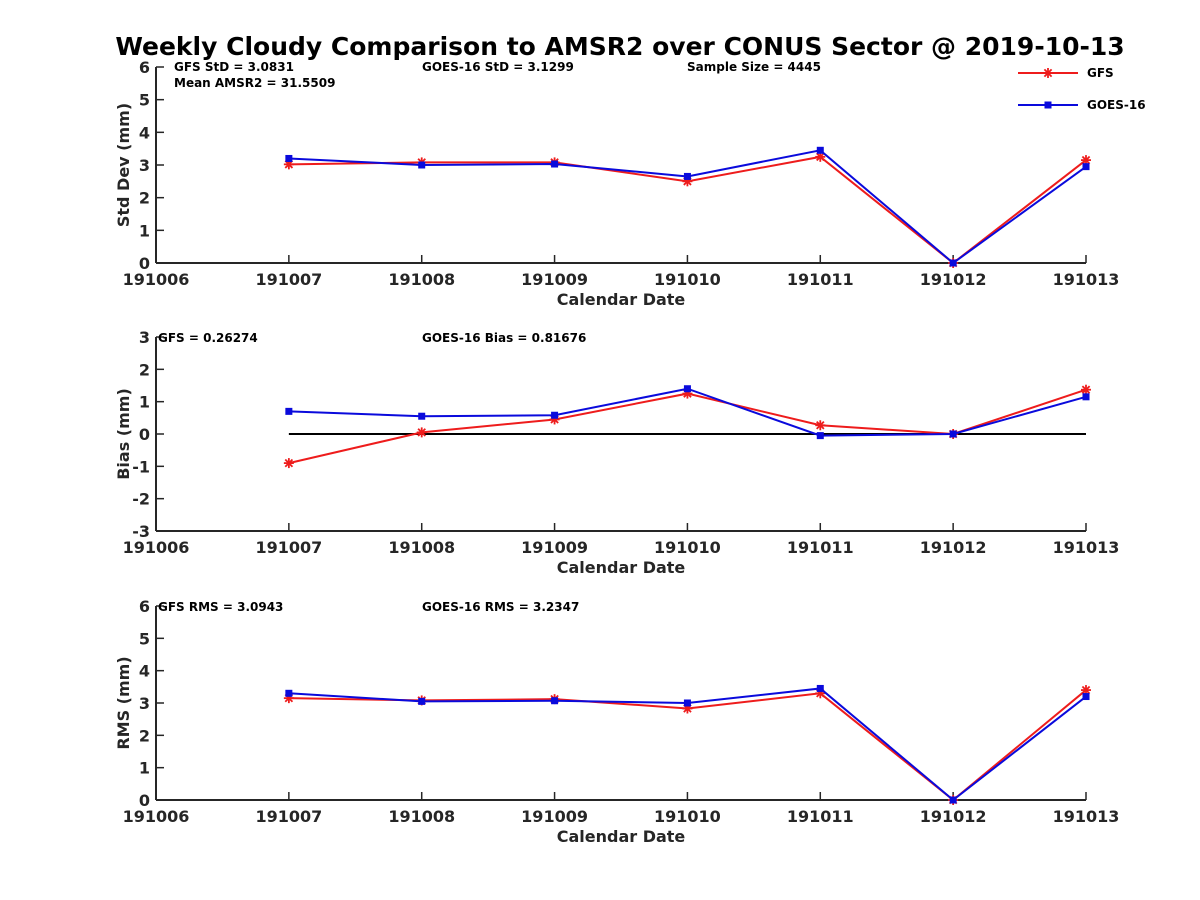 Image resolution: width=1200 pixels, height=900 pixels. Describe the element at coordinates (141, 466) in the screenshot. I see `y-tick-label: -1` at that location.